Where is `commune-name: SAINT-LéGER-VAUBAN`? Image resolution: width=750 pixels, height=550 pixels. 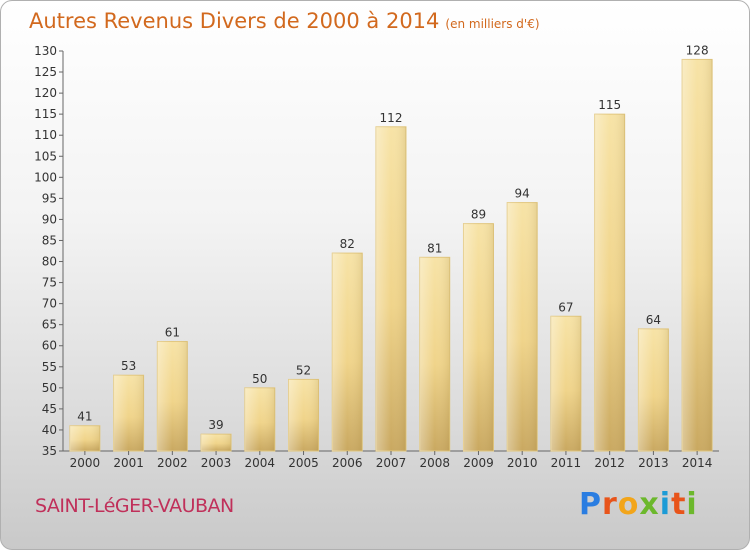
commune-name: SAINT-LéGER-VAUBAN is located at coordinates (134, 506).